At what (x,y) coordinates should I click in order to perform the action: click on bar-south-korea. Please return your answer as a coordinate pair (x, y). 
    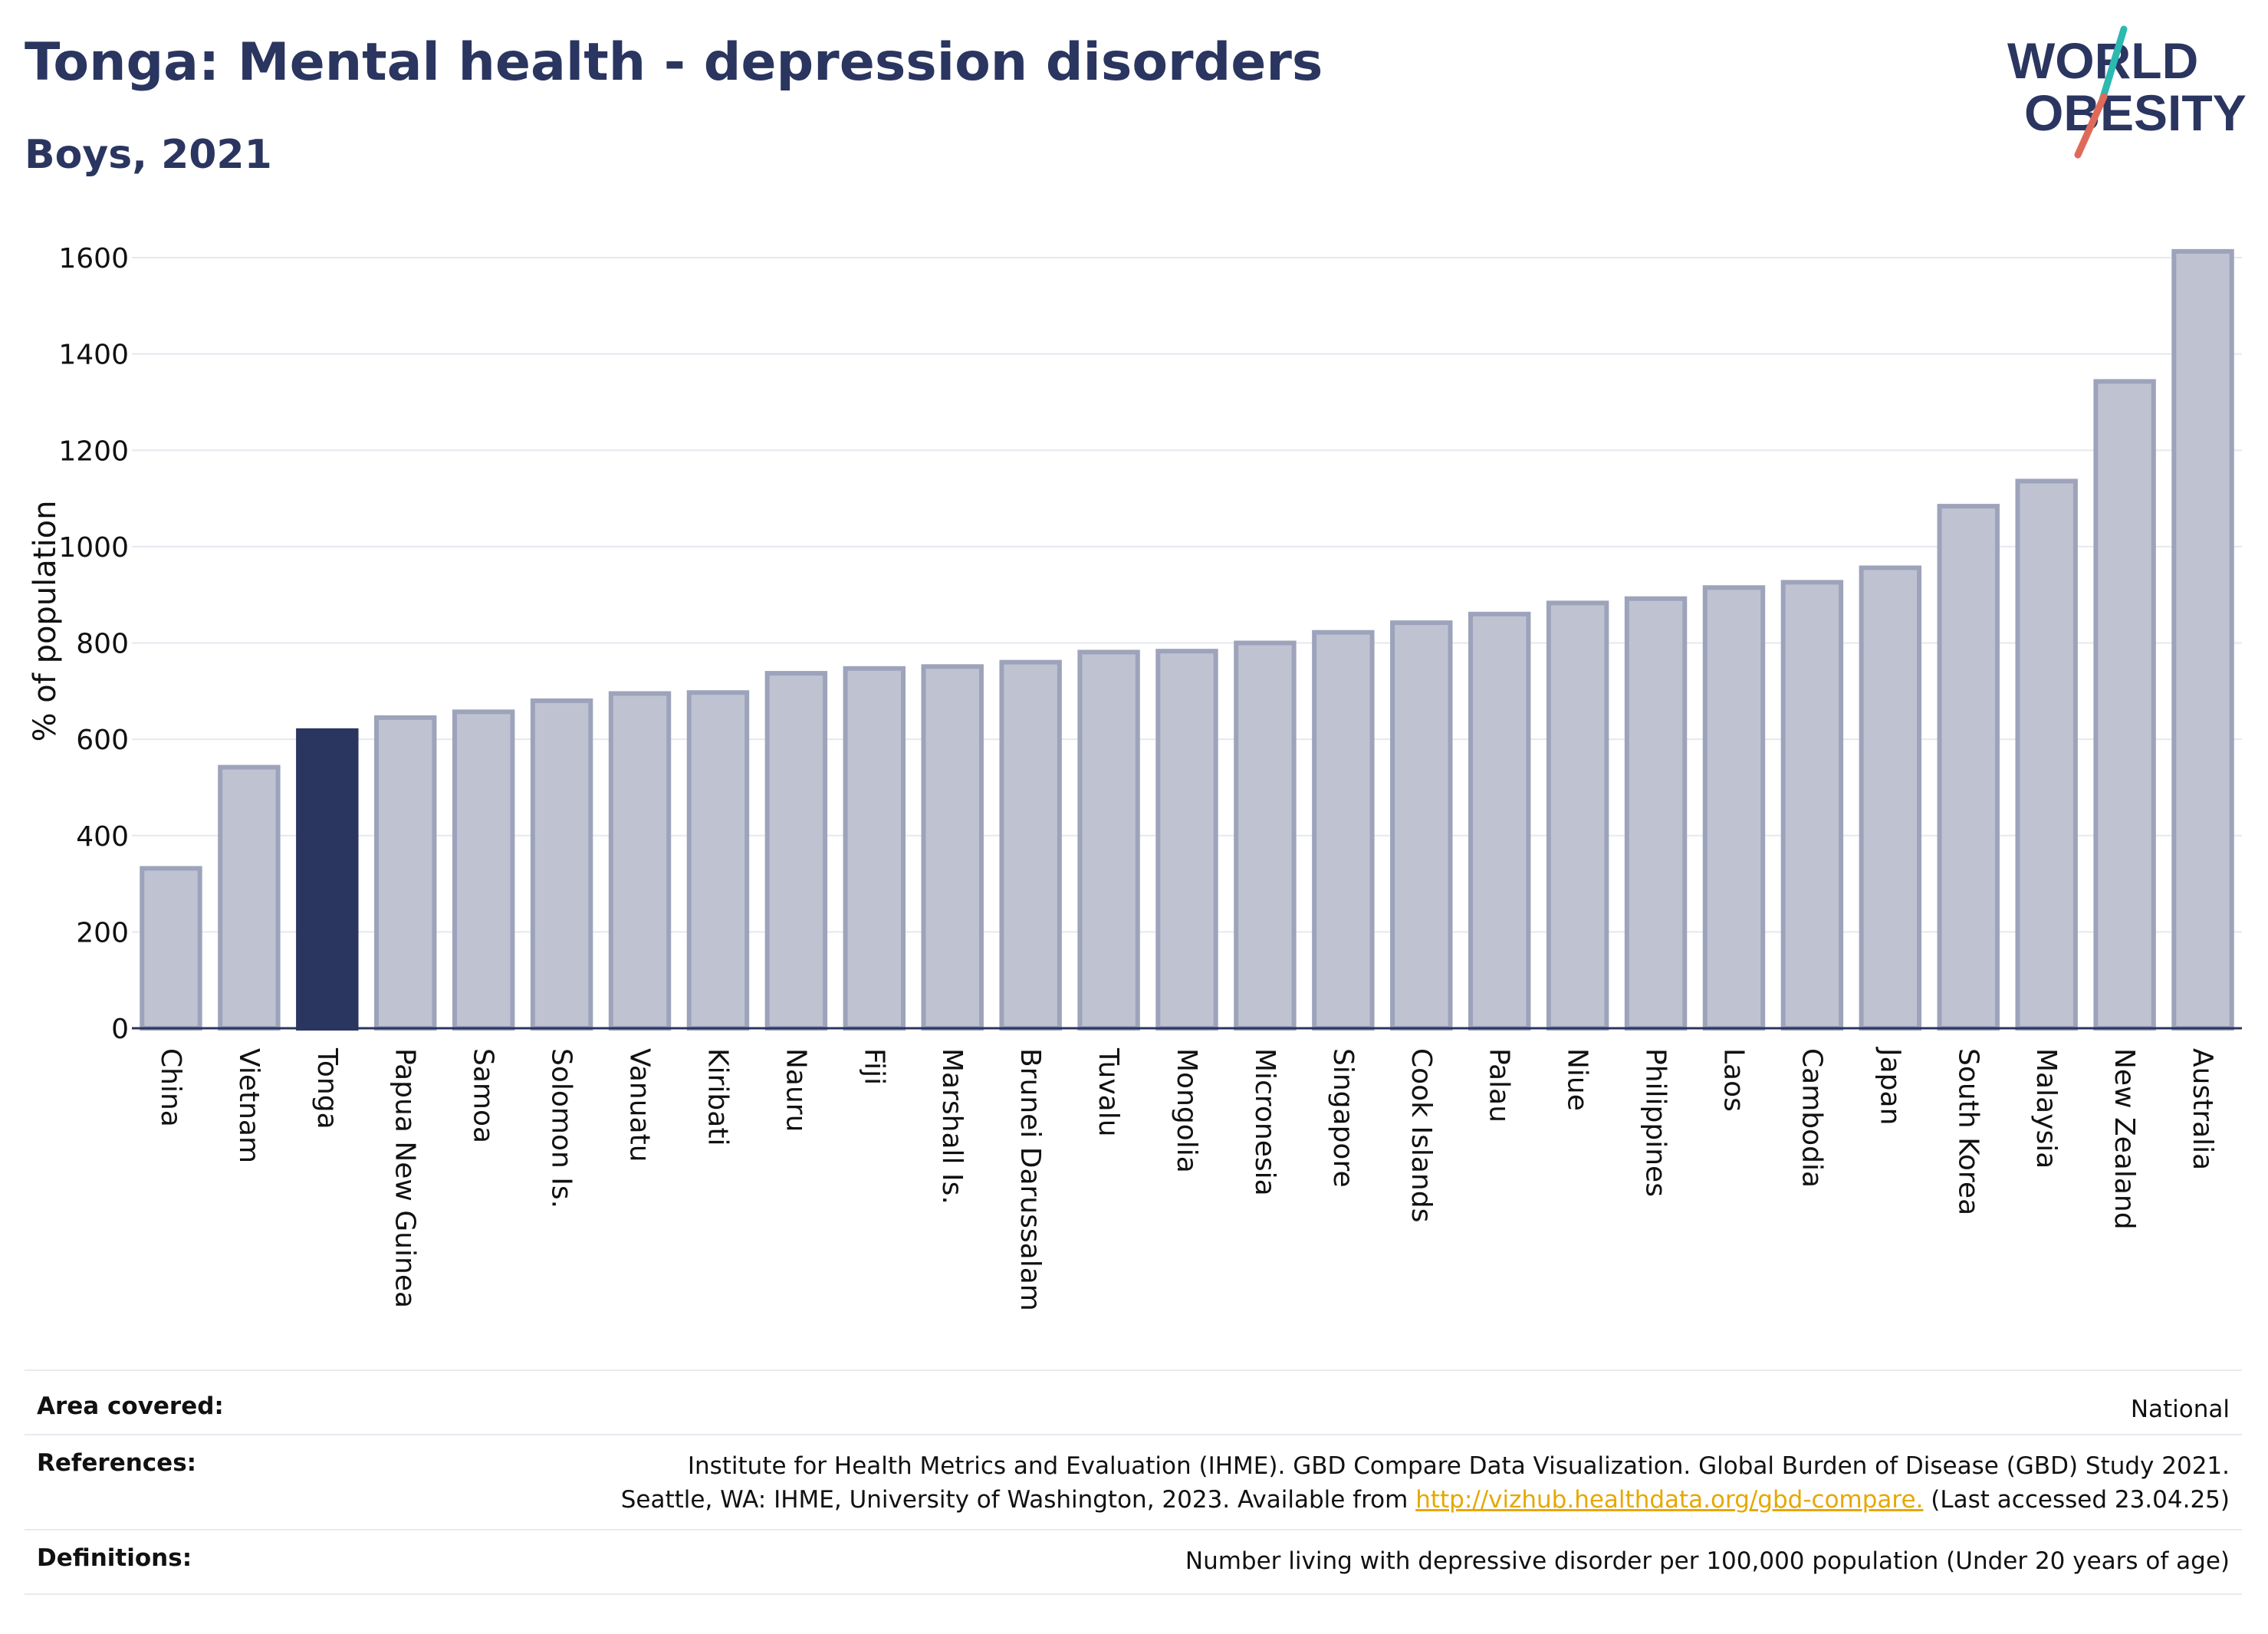
    Looking at the image, I should click on (1968, 768).